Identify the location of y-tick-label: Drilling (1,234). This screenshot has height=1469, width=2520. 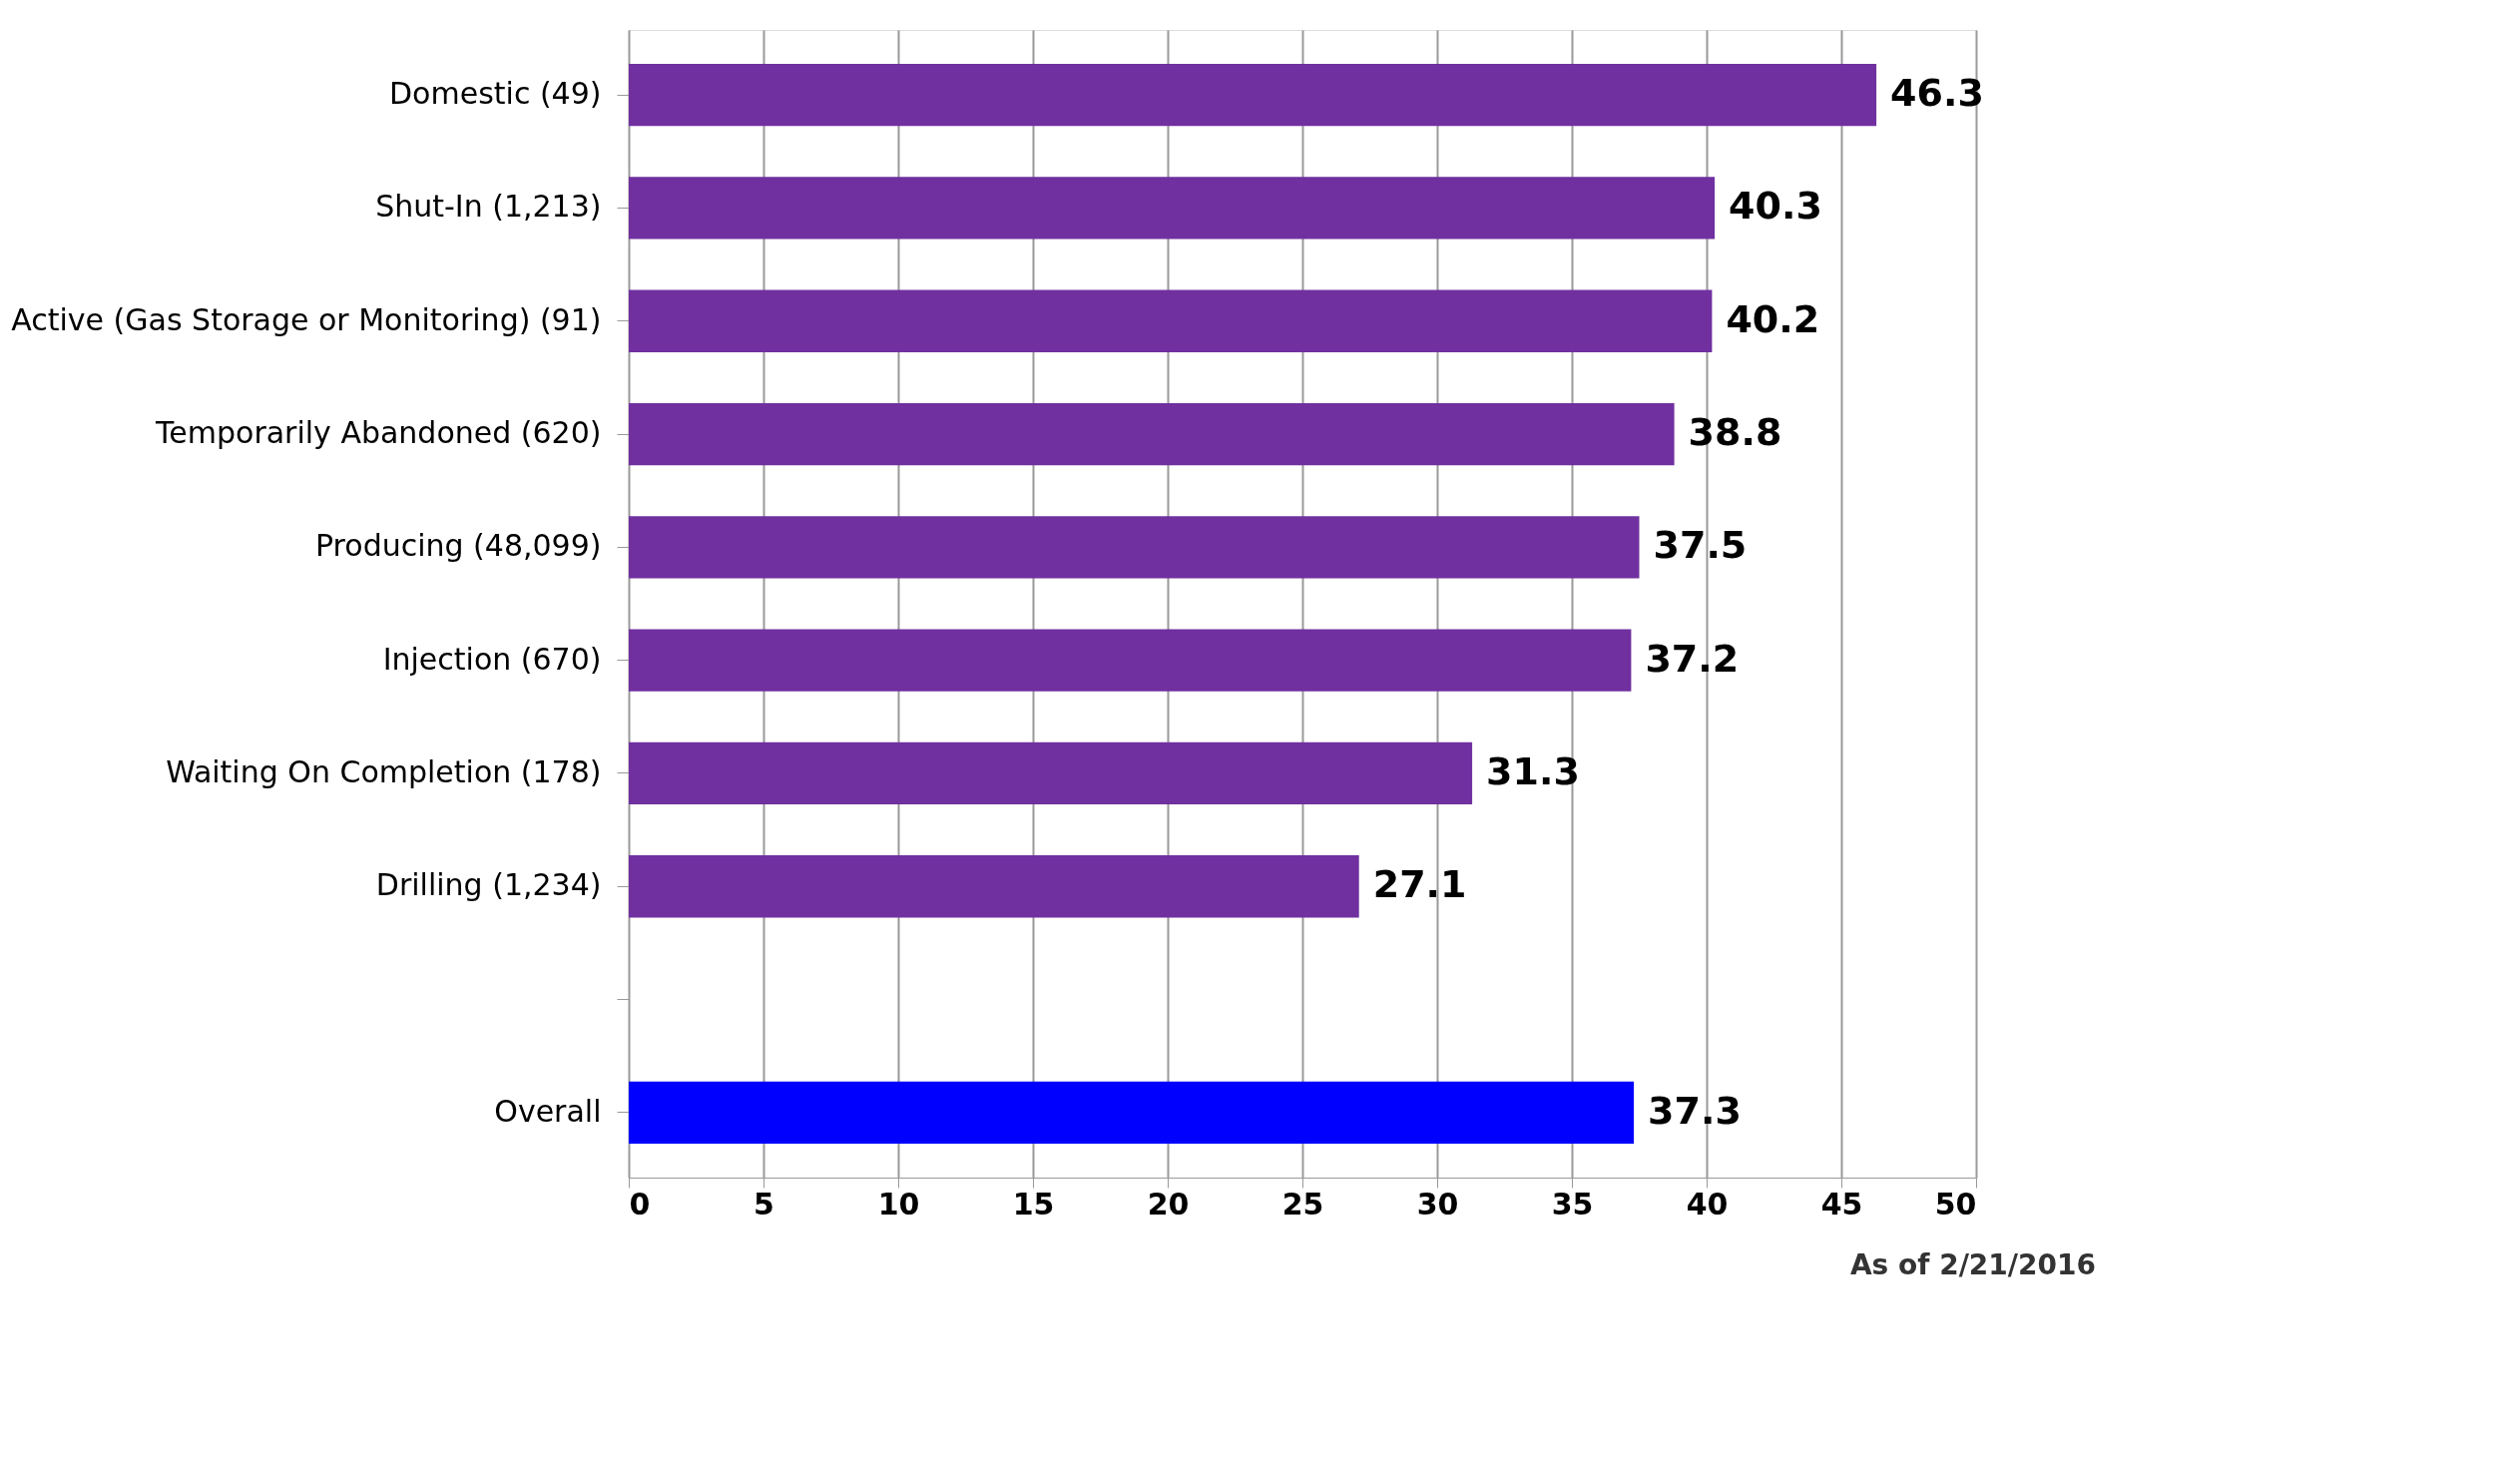
(488, 885).